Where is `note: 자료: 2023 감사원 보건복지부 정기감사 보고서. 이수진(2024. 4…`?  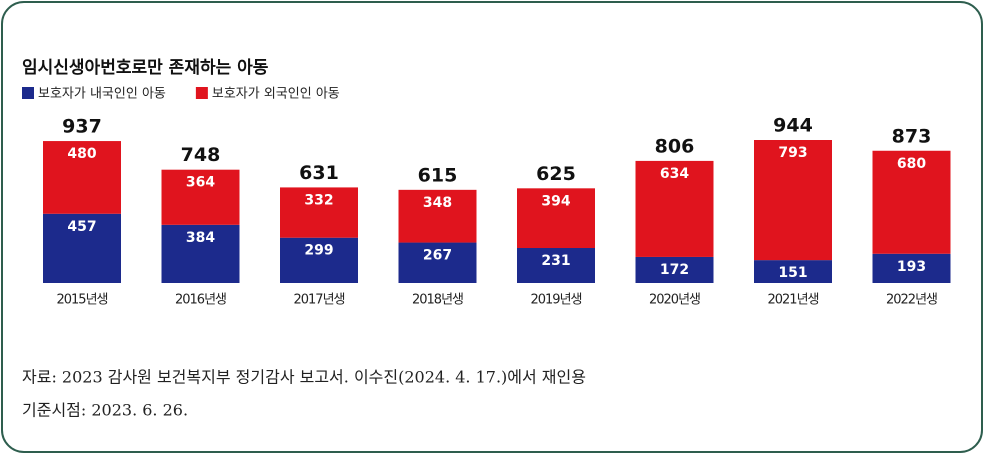
note: 자료: 2023 감사원 보건복지부 정기감사 보고서. 이수진(2024. 4… is located at coordinates (304, 377).